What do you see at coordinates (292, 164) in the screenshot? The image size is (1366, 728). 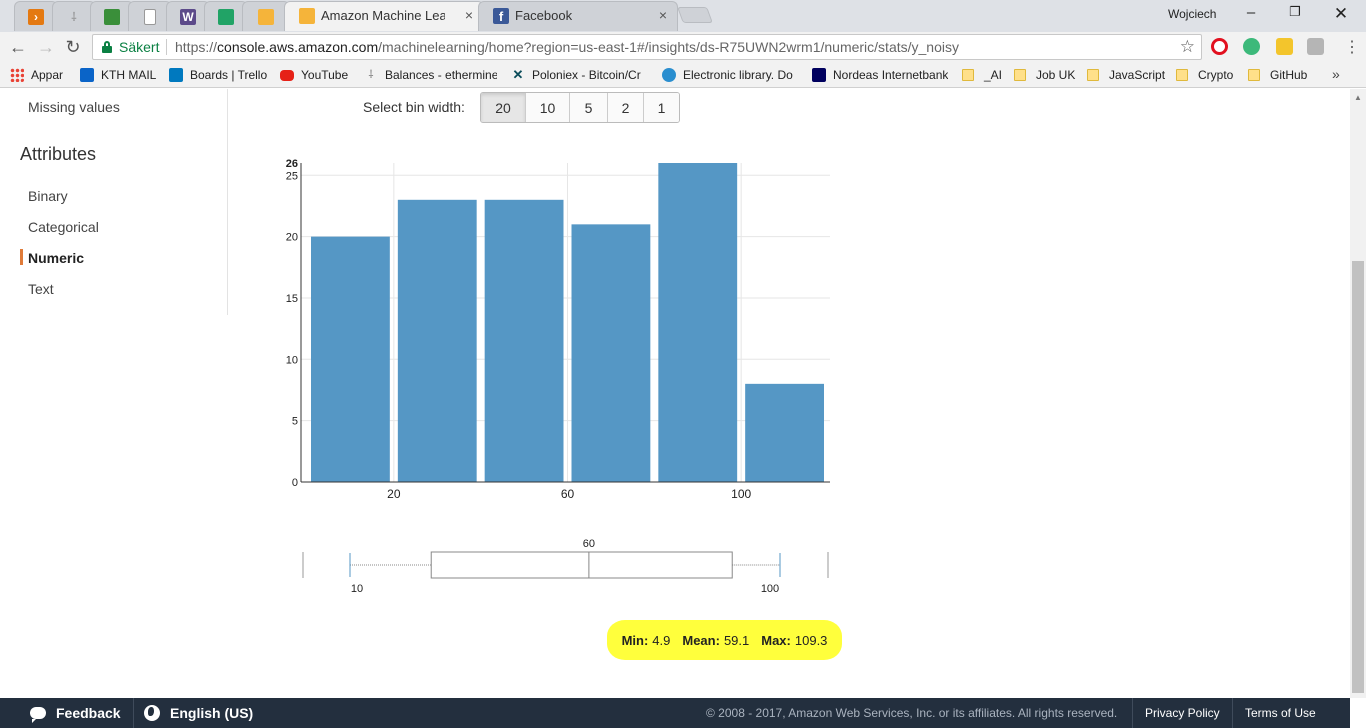 I see `y-max-label: 26` at bounding box center [292, 164].